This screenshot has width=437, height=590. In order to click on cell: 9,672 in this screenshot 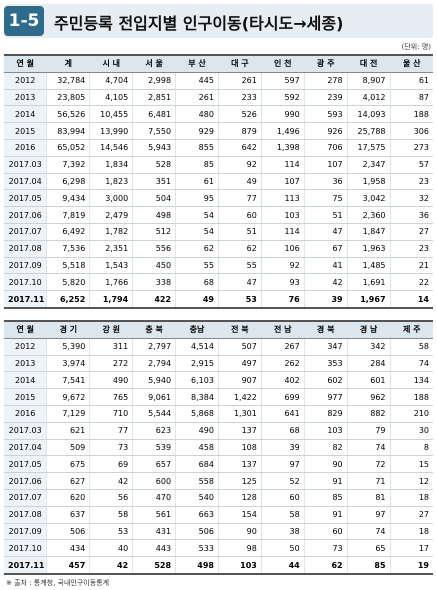, I will do `click(68, 397)`.